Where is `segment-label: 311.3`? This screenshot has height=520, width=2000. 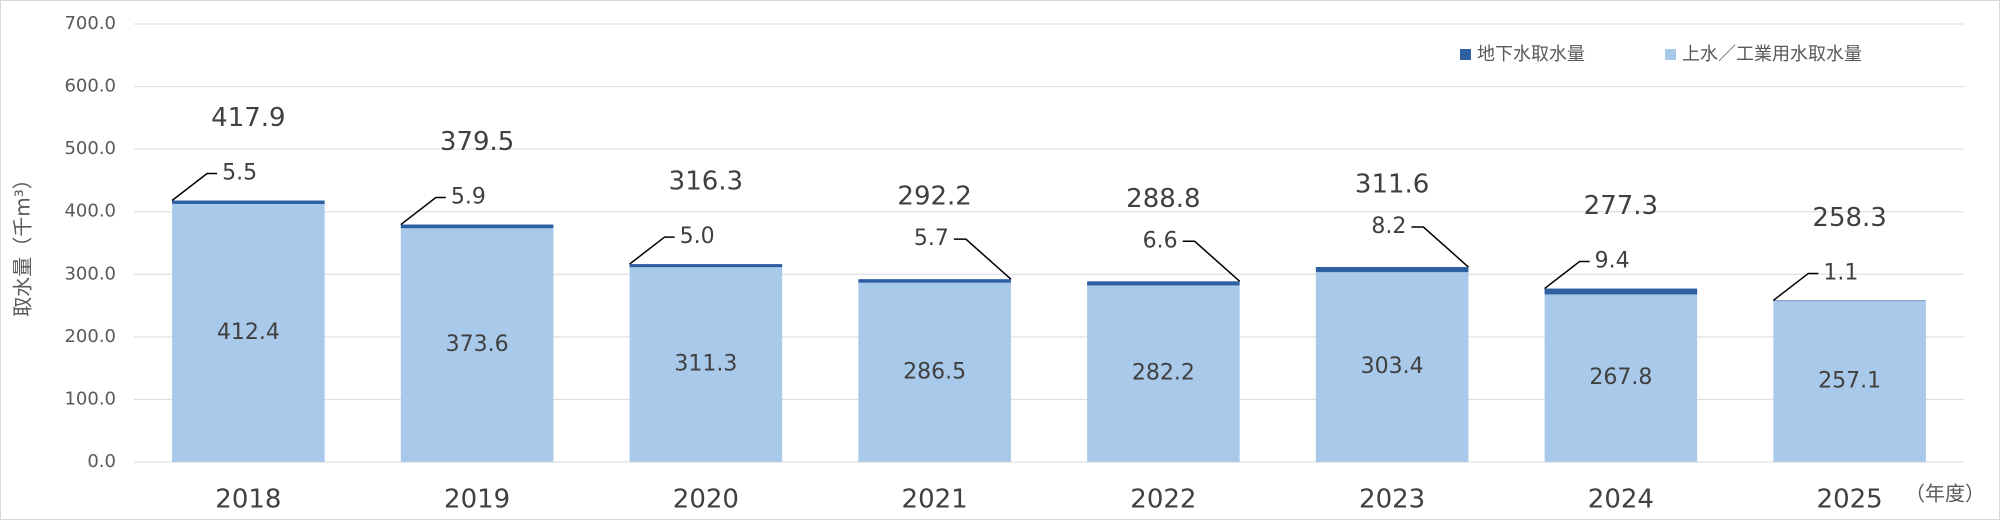
segment-label: 311.3 is located at coordinates (705, 364).